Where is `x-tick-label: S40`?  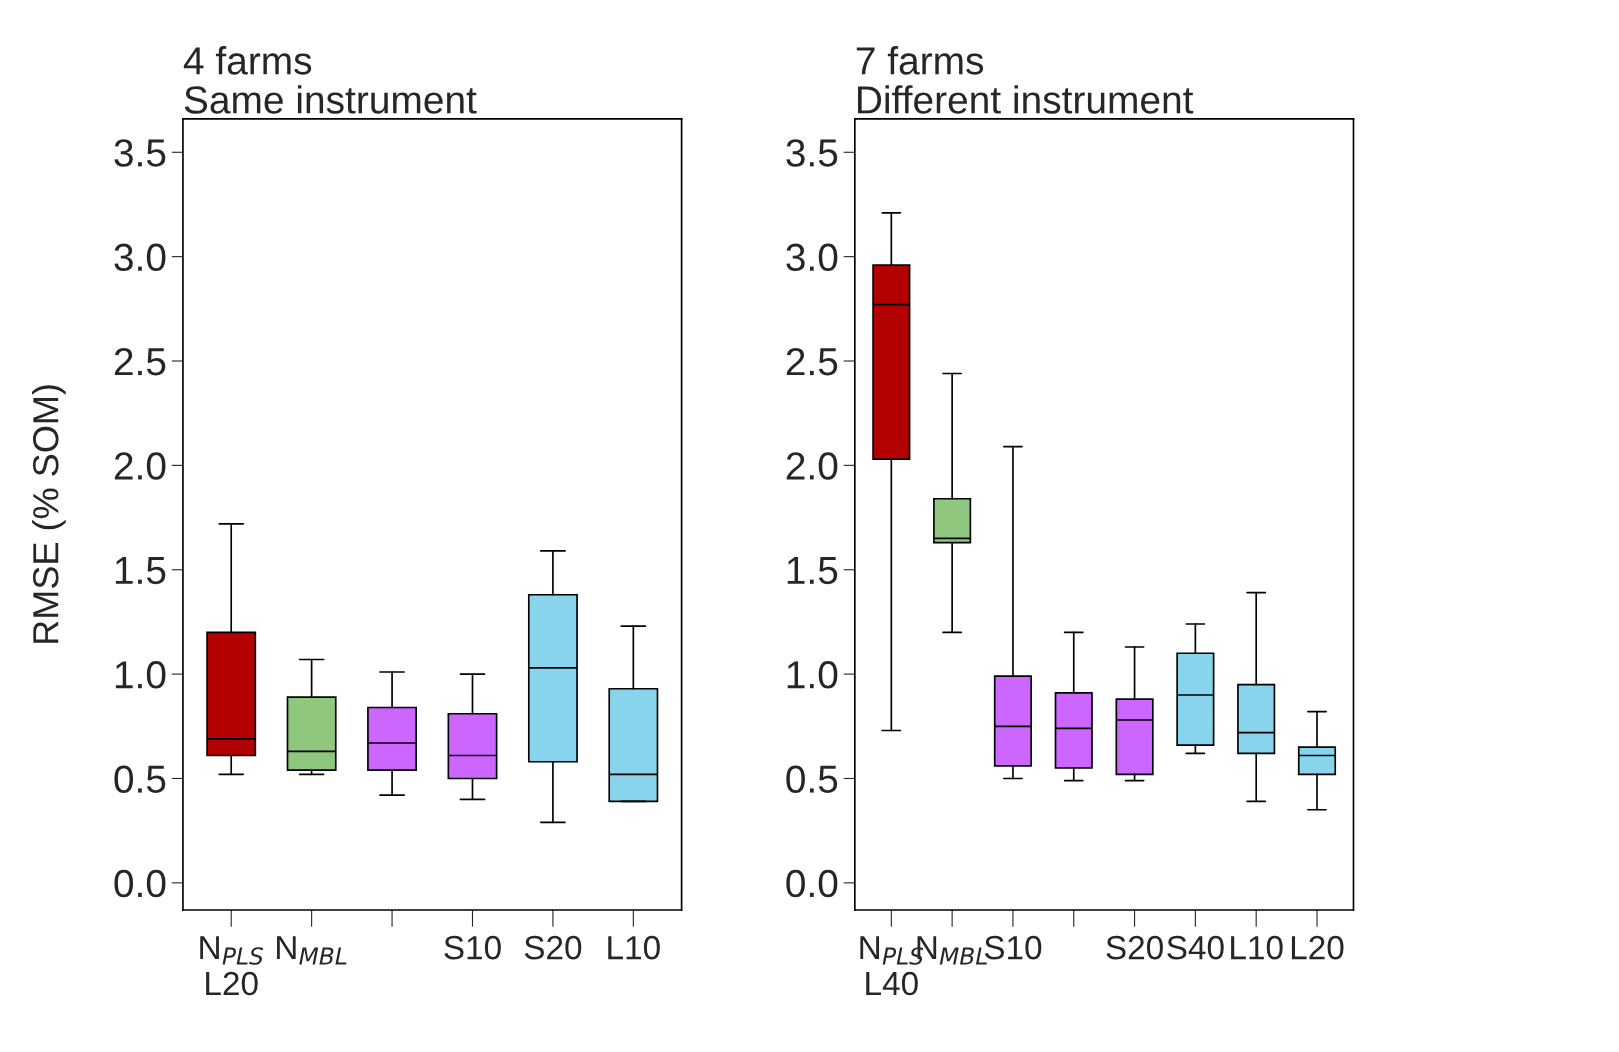 x-tick-label: S40 is located at coordinates (1195, 947).